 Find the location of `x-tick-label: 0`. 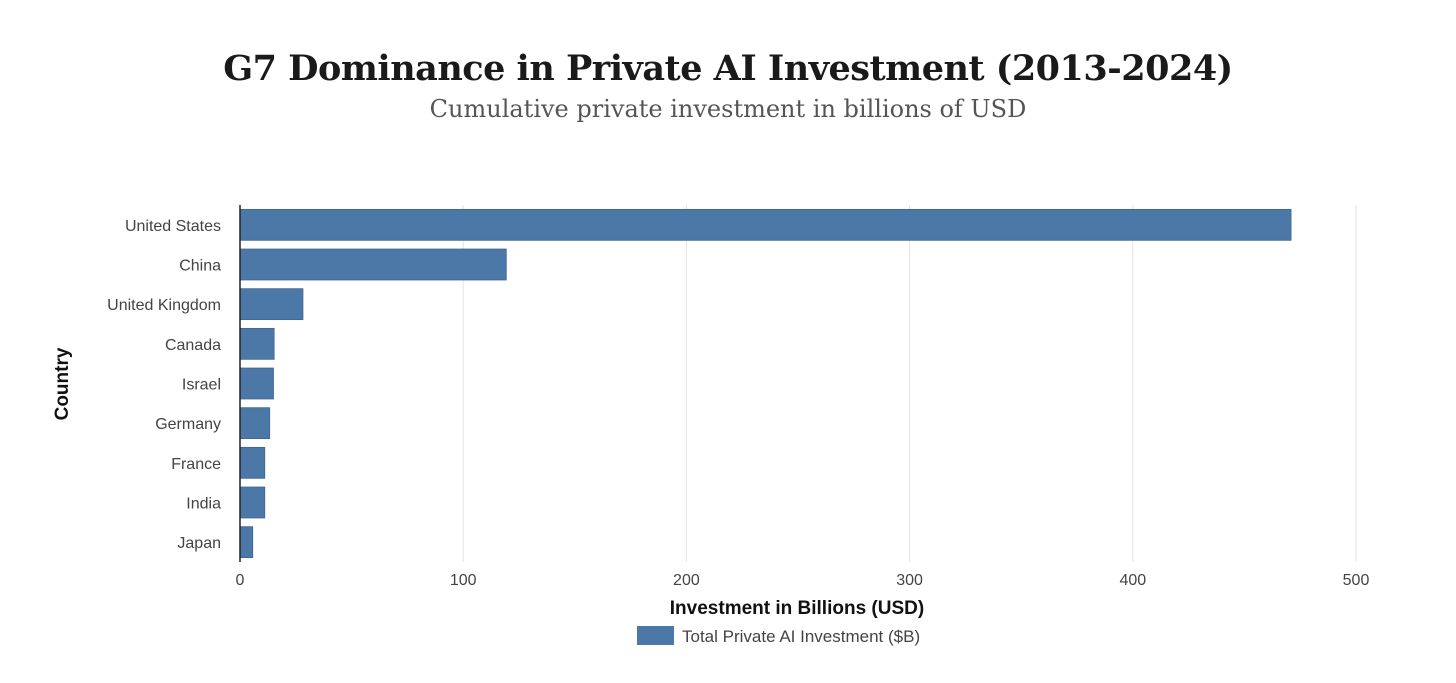

x-tick-label: 0 is located at coordinates (240, 580).